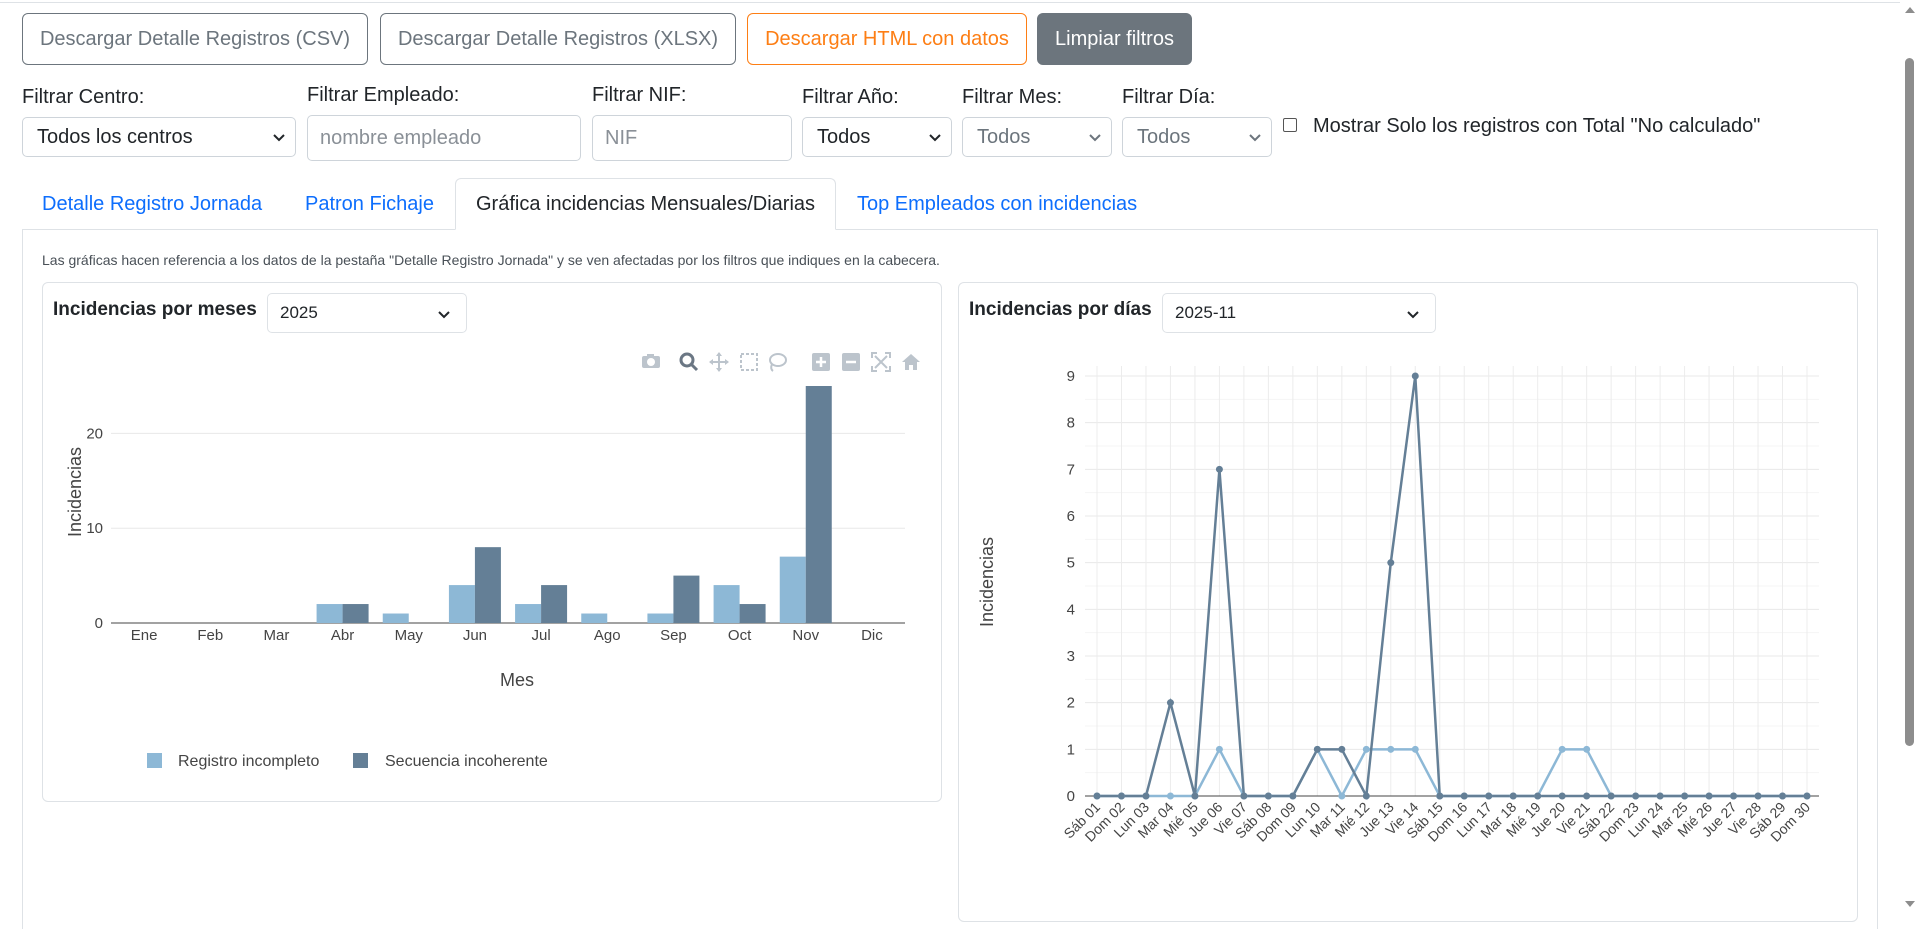 This screenshot has height=929, width=1918. I want to click on x-tick-label: Feb, so click(210, 635).